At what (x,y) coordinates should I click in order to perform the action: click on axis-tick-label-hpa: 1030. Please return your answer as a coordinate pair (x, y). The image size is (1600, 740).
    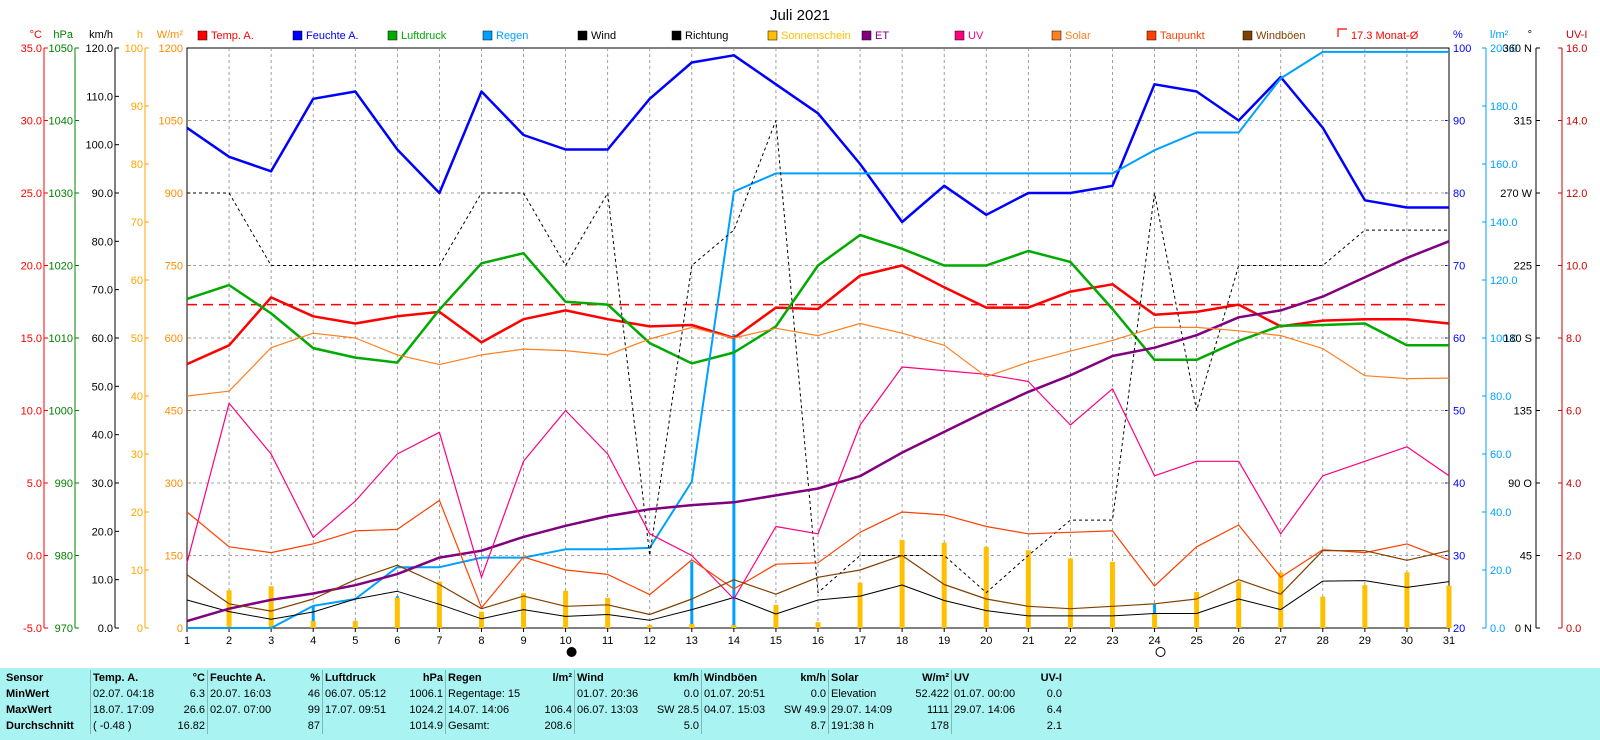
    Looking at the image, I should click on (61, 194).